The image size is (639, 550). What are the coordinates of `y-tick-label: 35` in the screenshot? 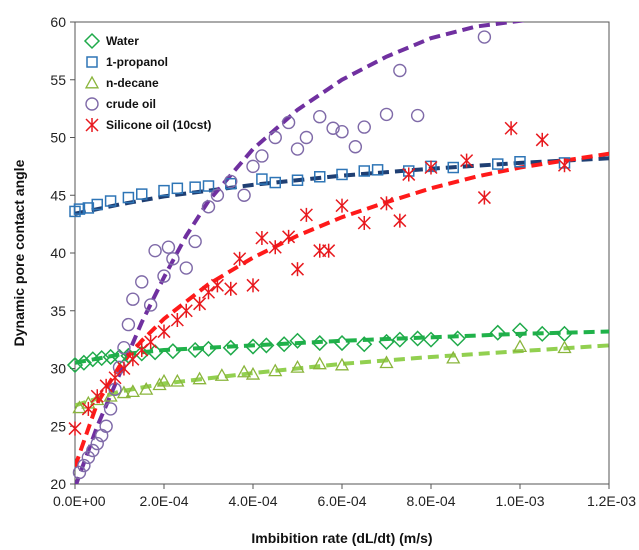 It's located at (58, 311).